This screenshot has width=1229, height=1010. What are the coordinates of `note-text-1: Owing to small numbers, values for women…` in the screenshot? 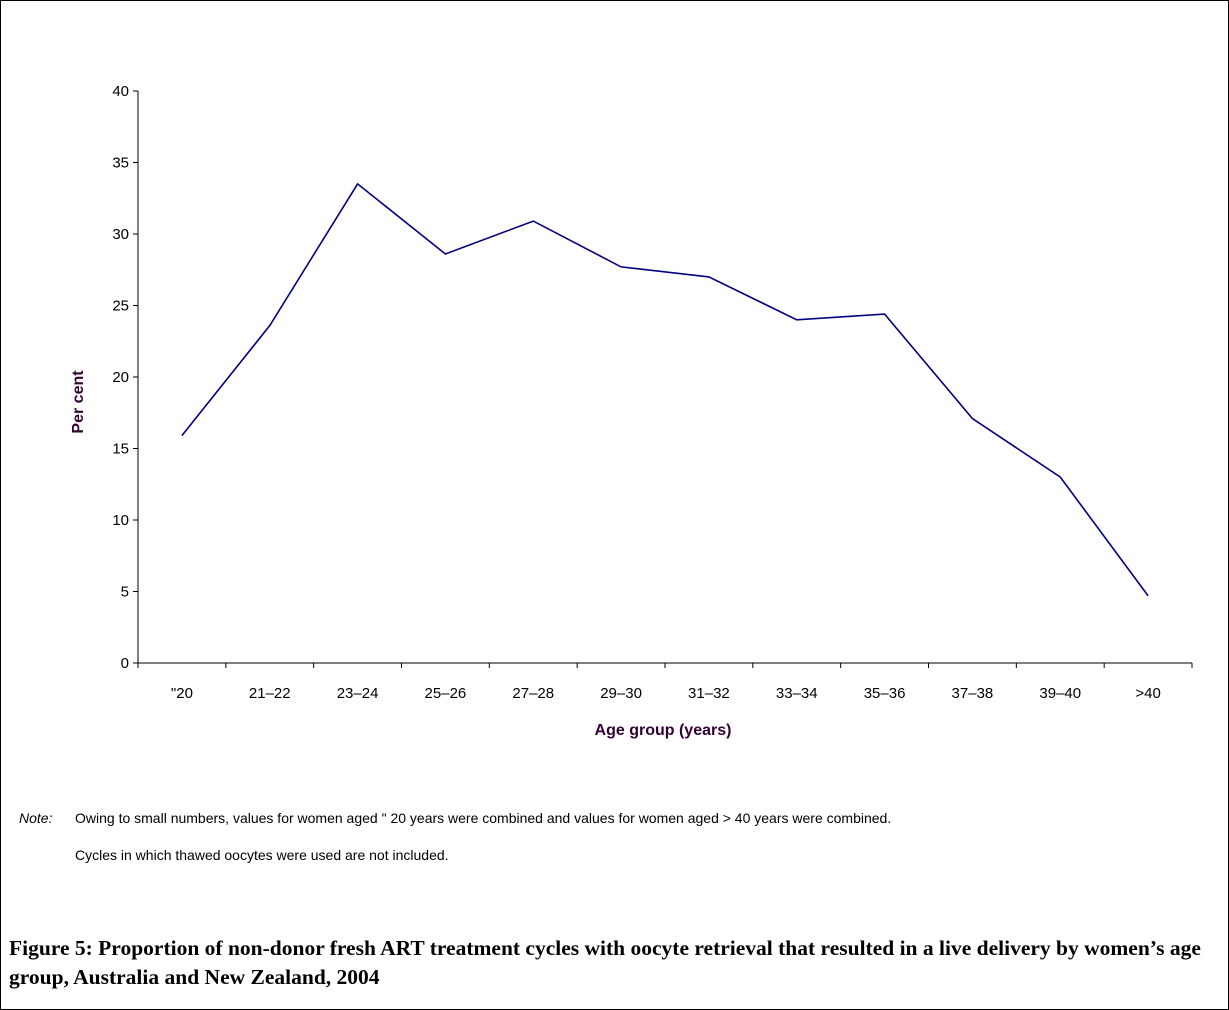 It's located at (483, 818).